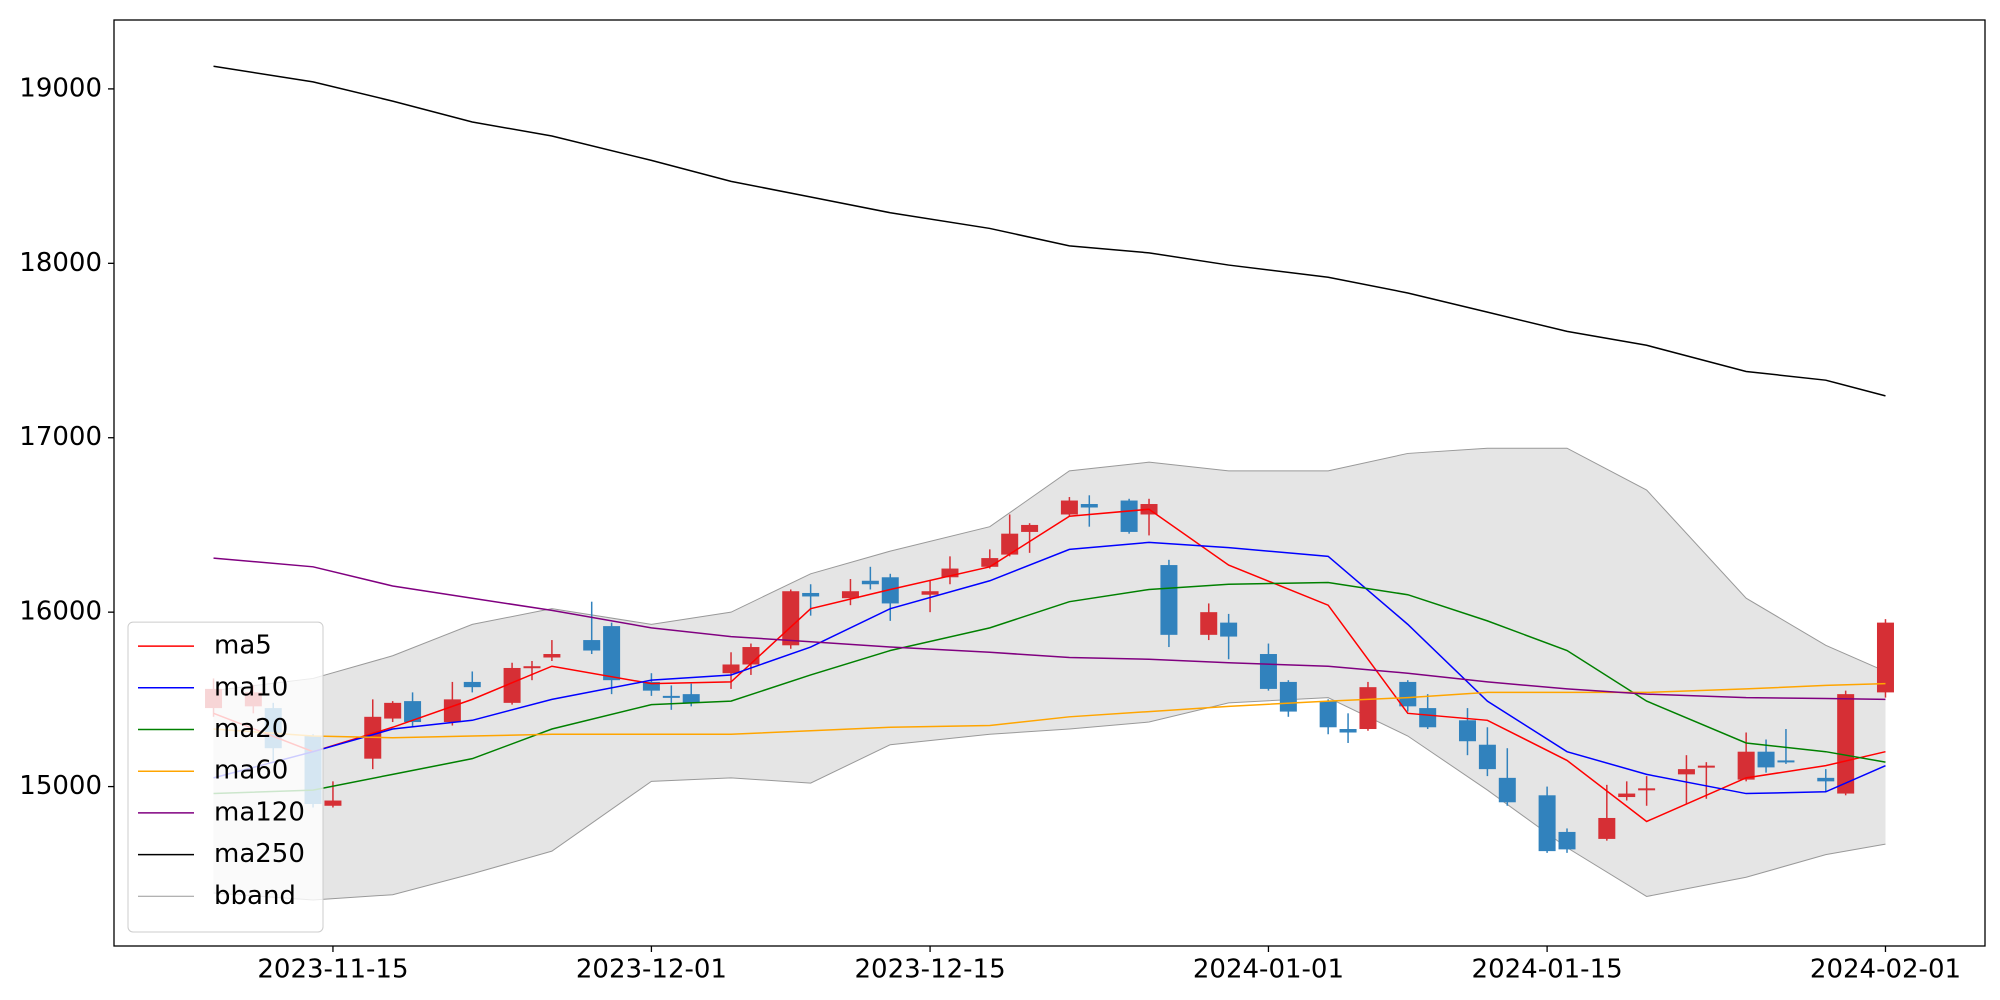 Image resolution: width=2000 pixels, height=1000 pixels. Describe the element at coordinates (60, 88) in the screenshot. I see `y-tick-label: 19000` at that location.